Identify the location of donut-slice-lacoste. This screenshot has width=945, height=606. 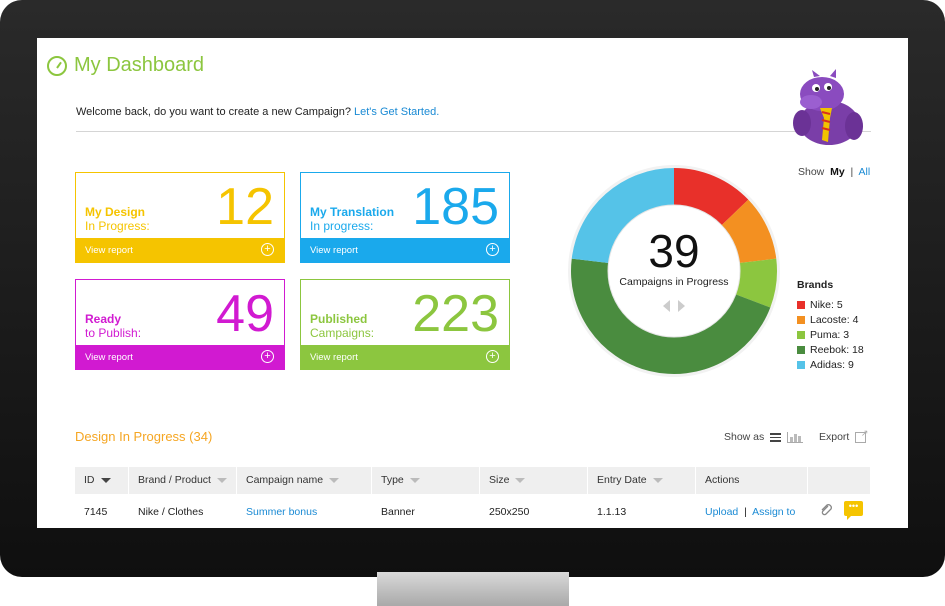
(749, 231).